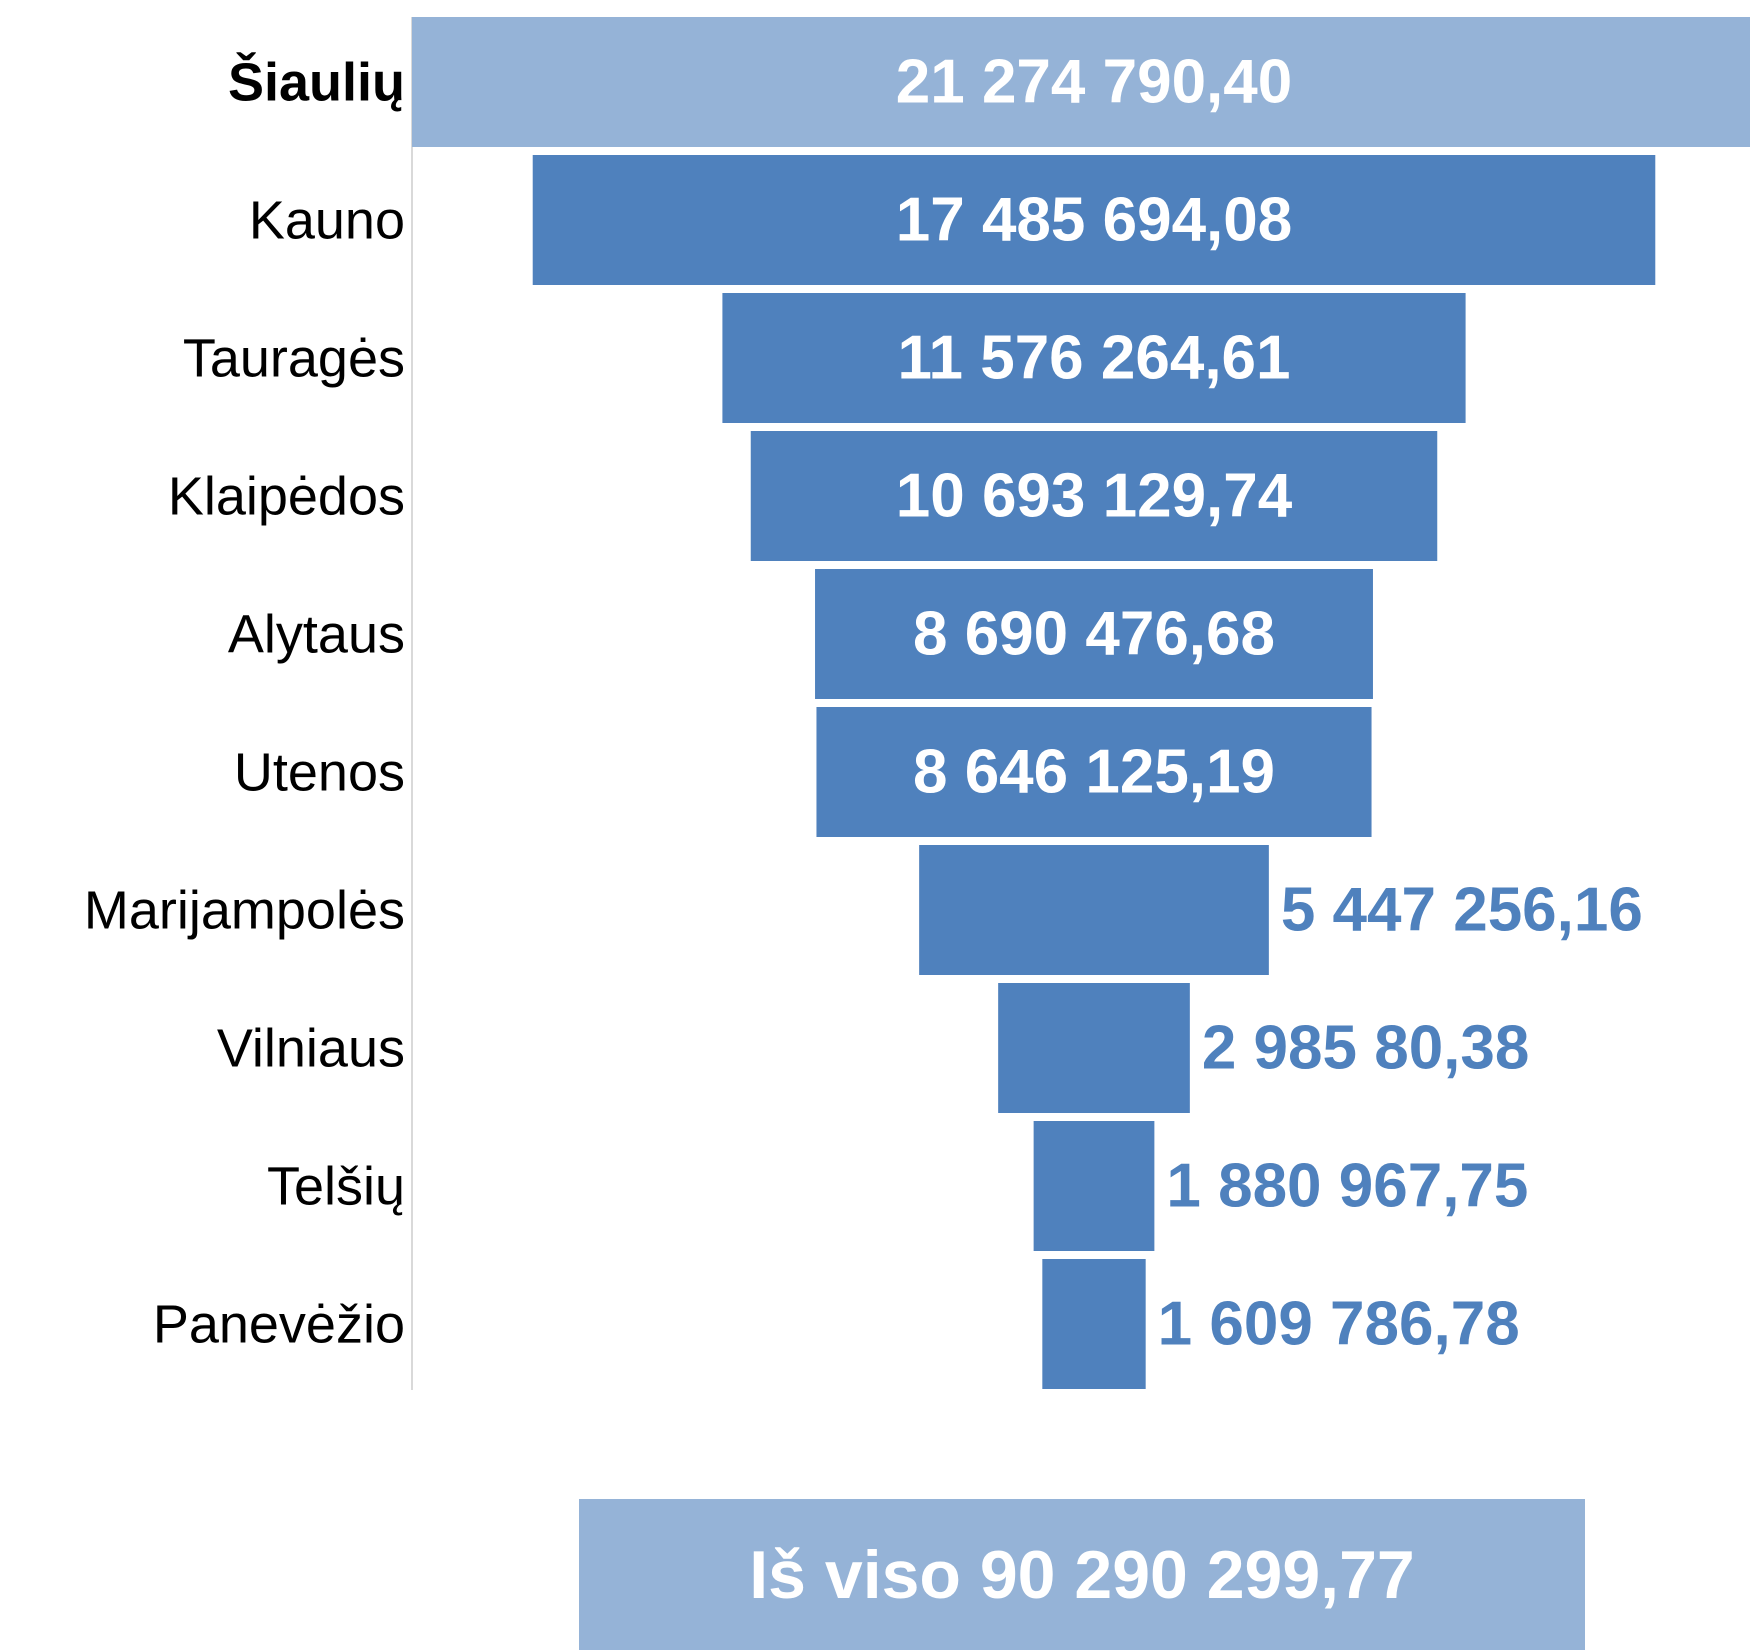  I want to click on category-label: Panevėžio, so click(279, 1324).